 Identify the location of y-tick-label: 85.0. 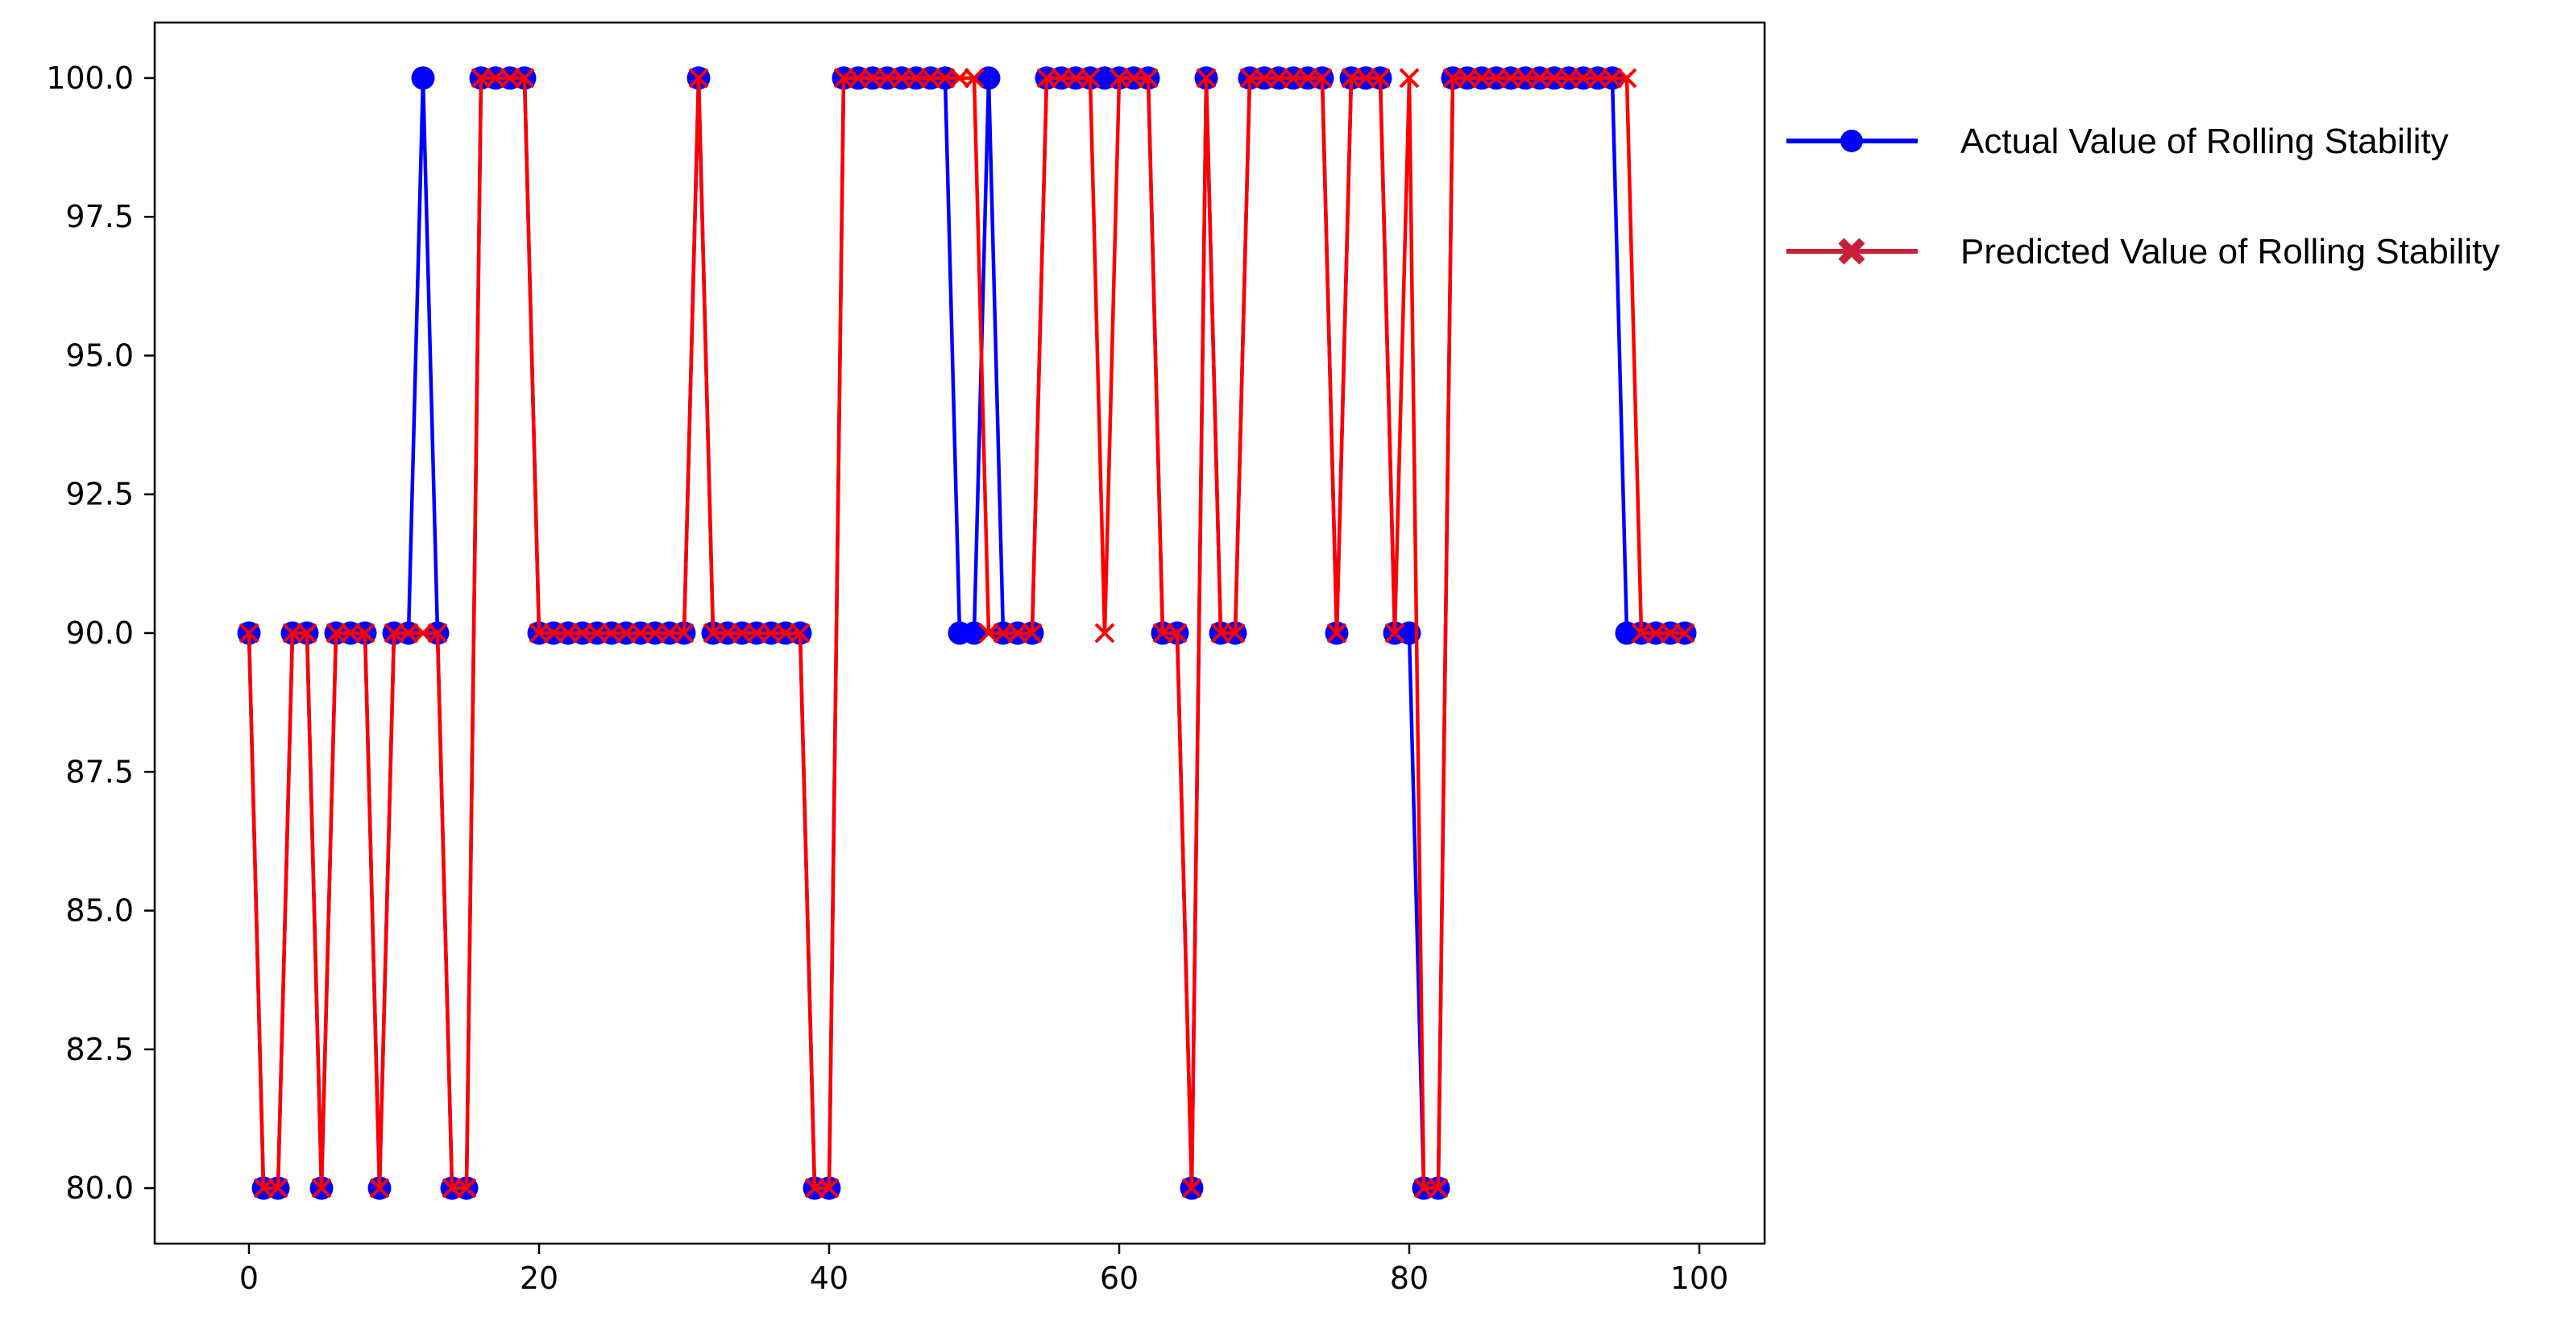
(99, 911).